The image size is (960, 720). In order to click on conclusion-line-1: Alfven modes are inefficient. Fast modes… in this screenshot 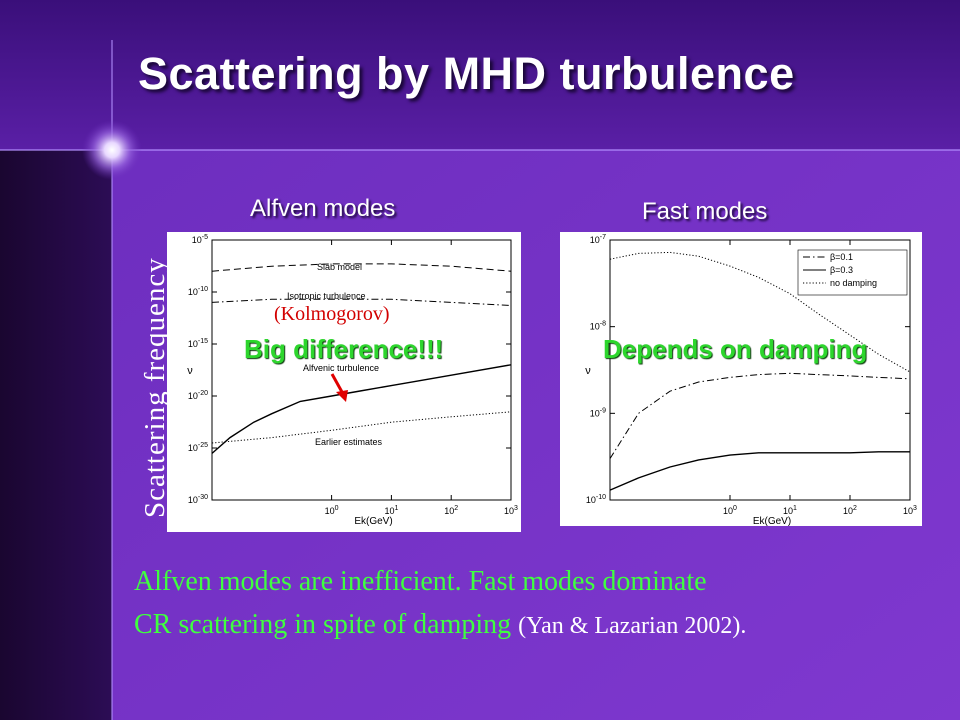, I will do `click(420, 581)`.